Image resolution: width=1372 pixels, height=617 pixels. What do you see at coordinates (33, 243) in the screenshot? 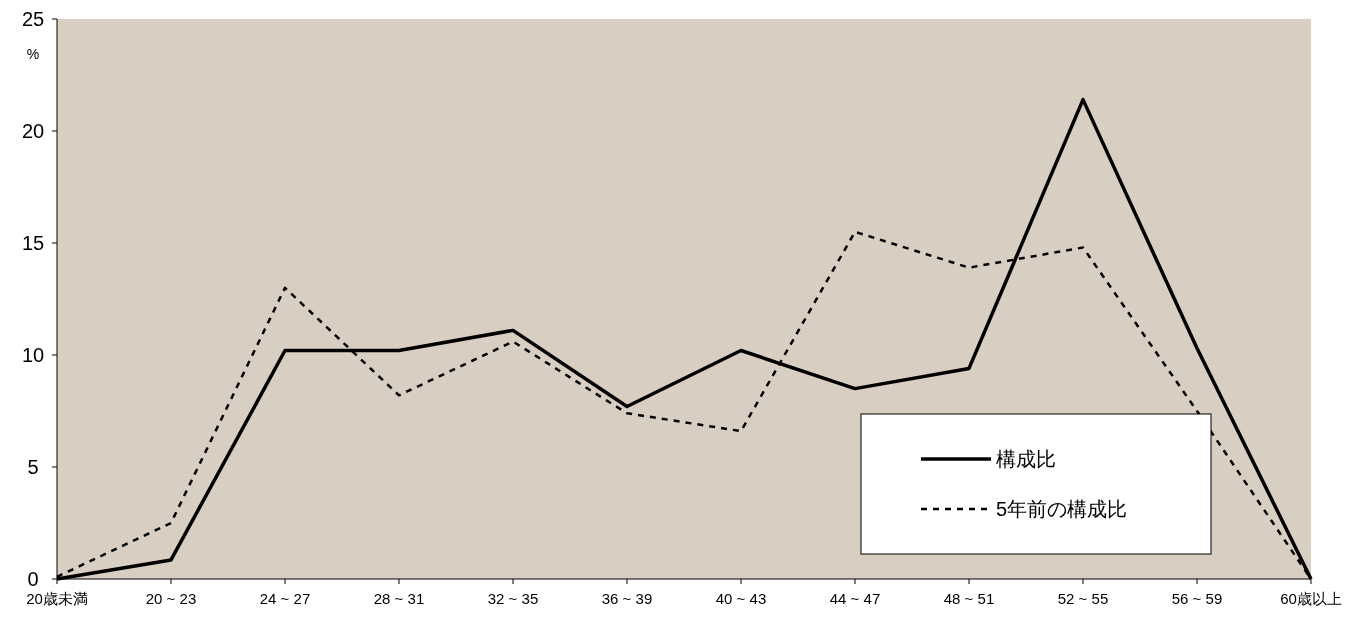
I see `y-tick-label: 15` at bounding box center [33, 243].